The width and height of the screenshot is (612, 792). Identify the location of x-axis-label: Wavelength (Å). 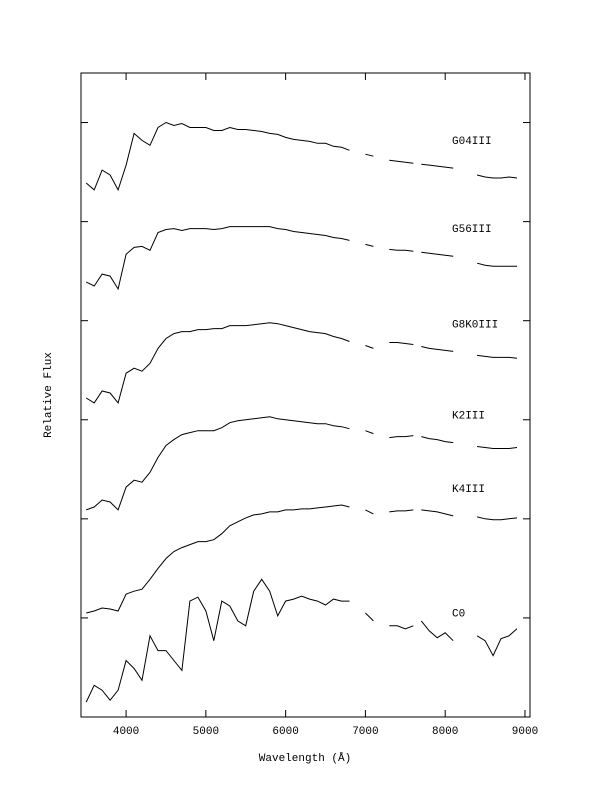
(305, 758).